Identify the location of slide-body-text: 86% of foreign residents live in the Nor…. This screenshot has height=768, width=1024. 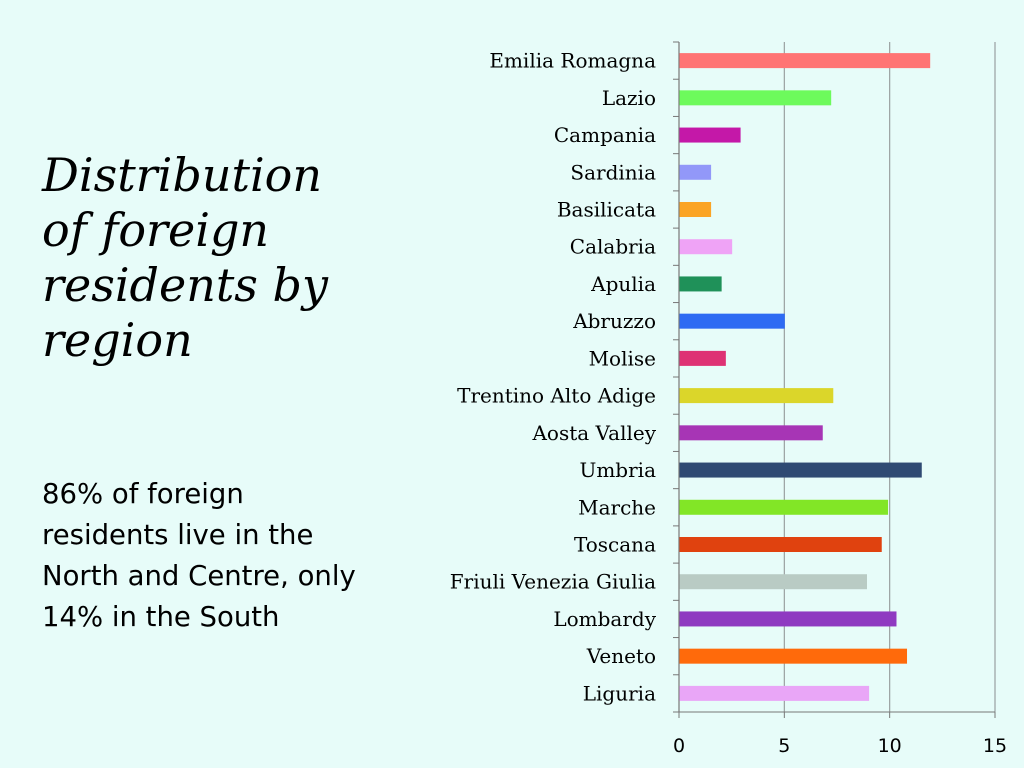
(199, 555).